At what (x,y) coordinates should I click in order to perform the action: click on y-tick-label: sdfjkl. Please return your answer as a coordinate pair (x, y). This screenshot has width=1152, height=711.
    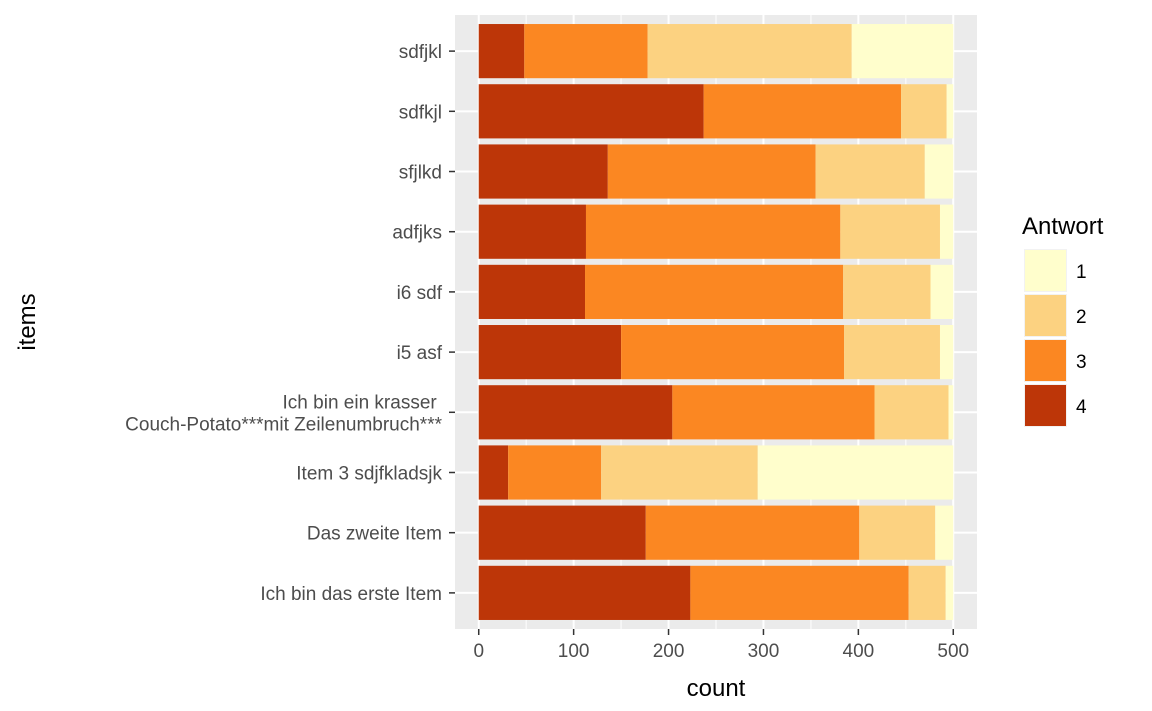
    Looking at the image, I should click on (420, 52).